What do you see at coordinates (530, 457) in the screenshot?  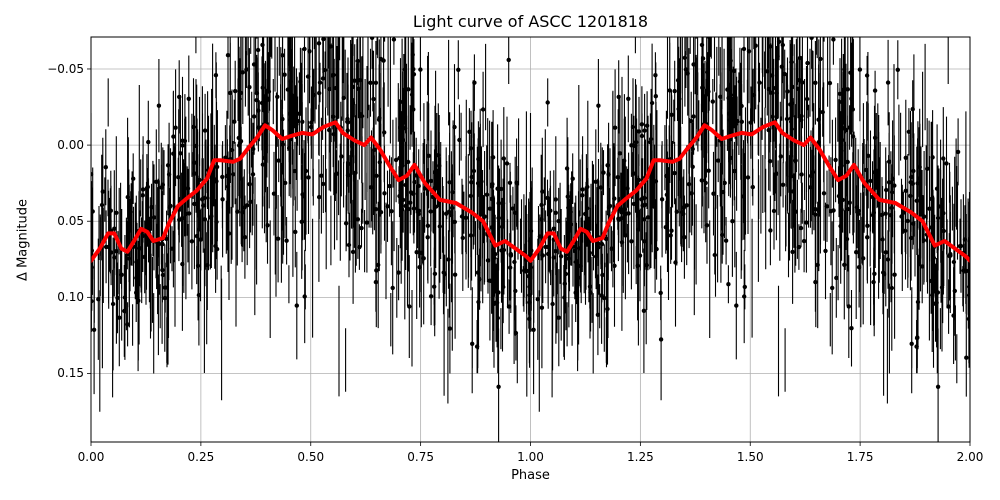 I see `x-tick-label: 1.00` at bounding box center [530, 457].